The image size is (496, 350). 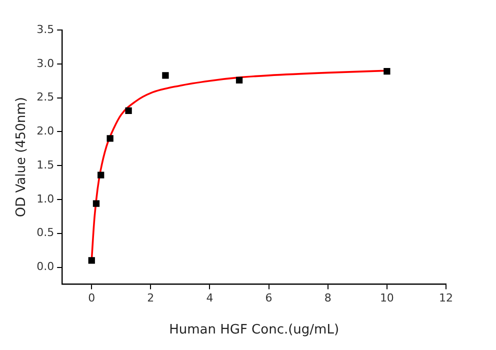 What do you see at coordinates (45, 63) in the screenshot?
I see `y-tick-label: 3.0` at bounding box center [45, 63].